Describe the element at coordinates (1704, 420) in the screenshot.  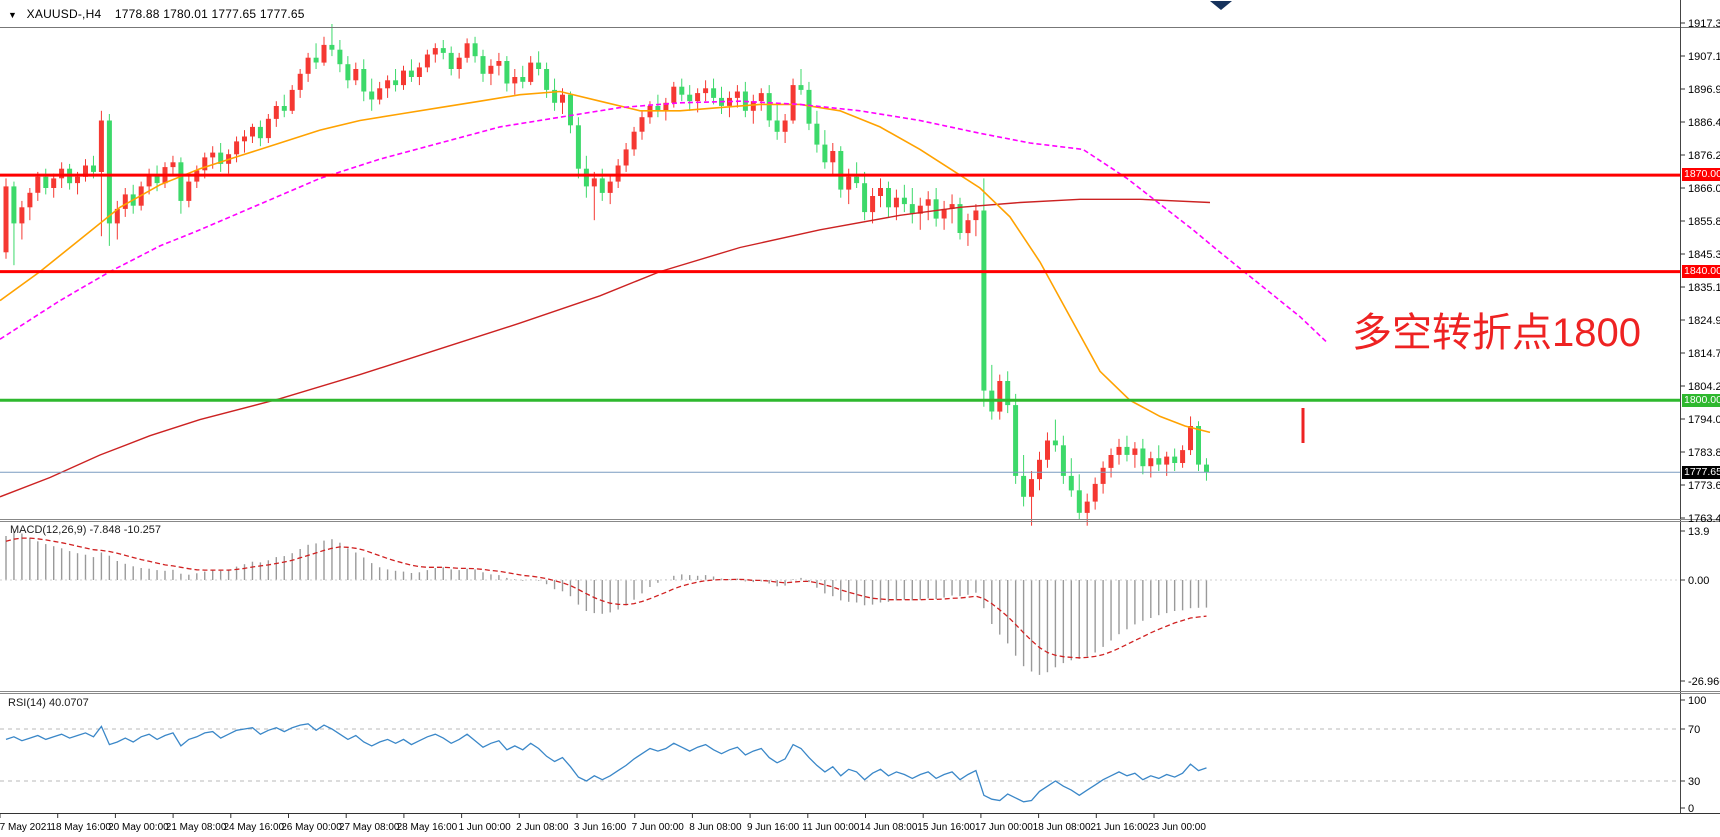
I see `svg-text: 1794.00` at that location.